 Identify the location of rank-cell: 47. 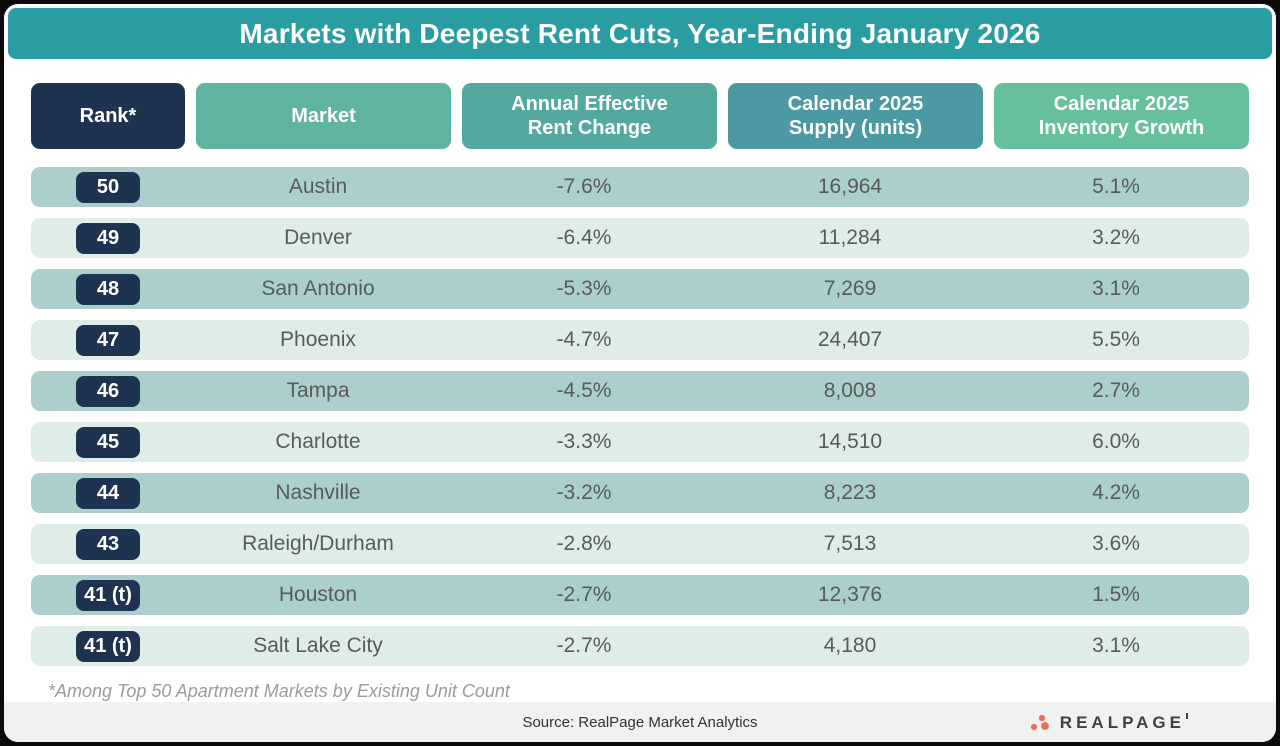
(108, 340).